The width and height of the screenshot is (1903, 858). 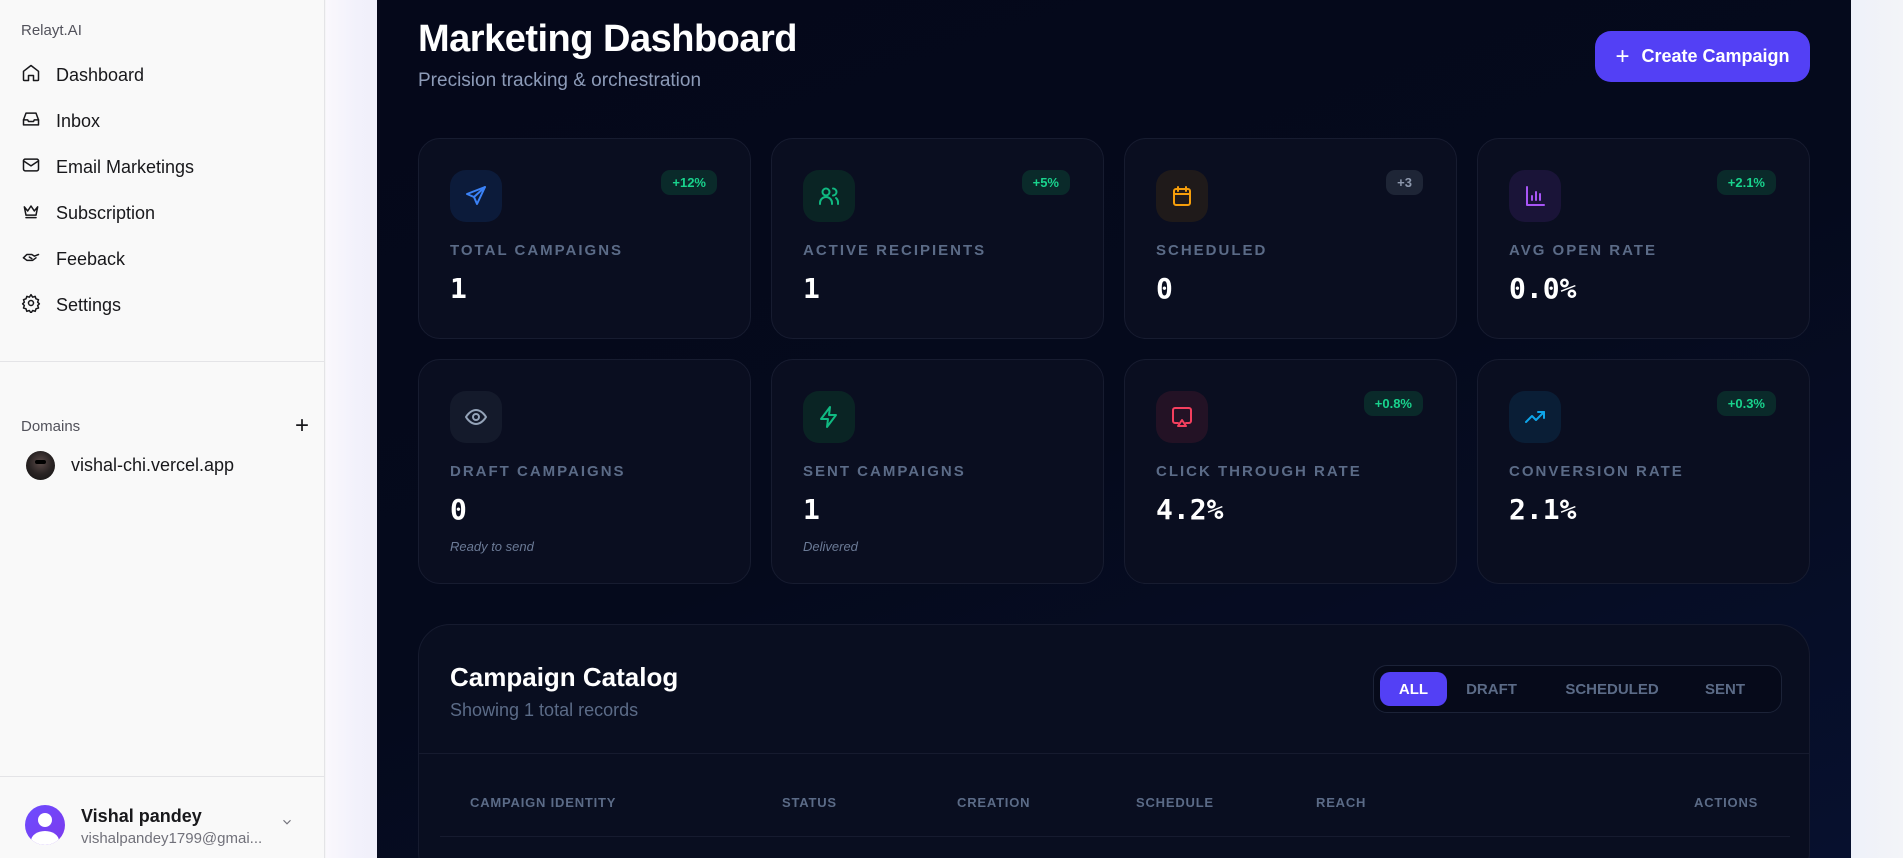 I want to click on sidebar-item-settings: Settings, so click(x=162, y=305).